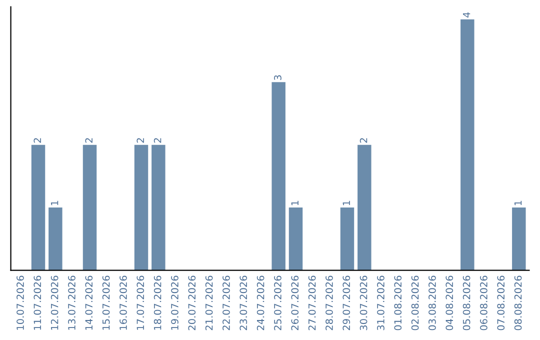  I want to click on data-label: 4, so click(466, 15).